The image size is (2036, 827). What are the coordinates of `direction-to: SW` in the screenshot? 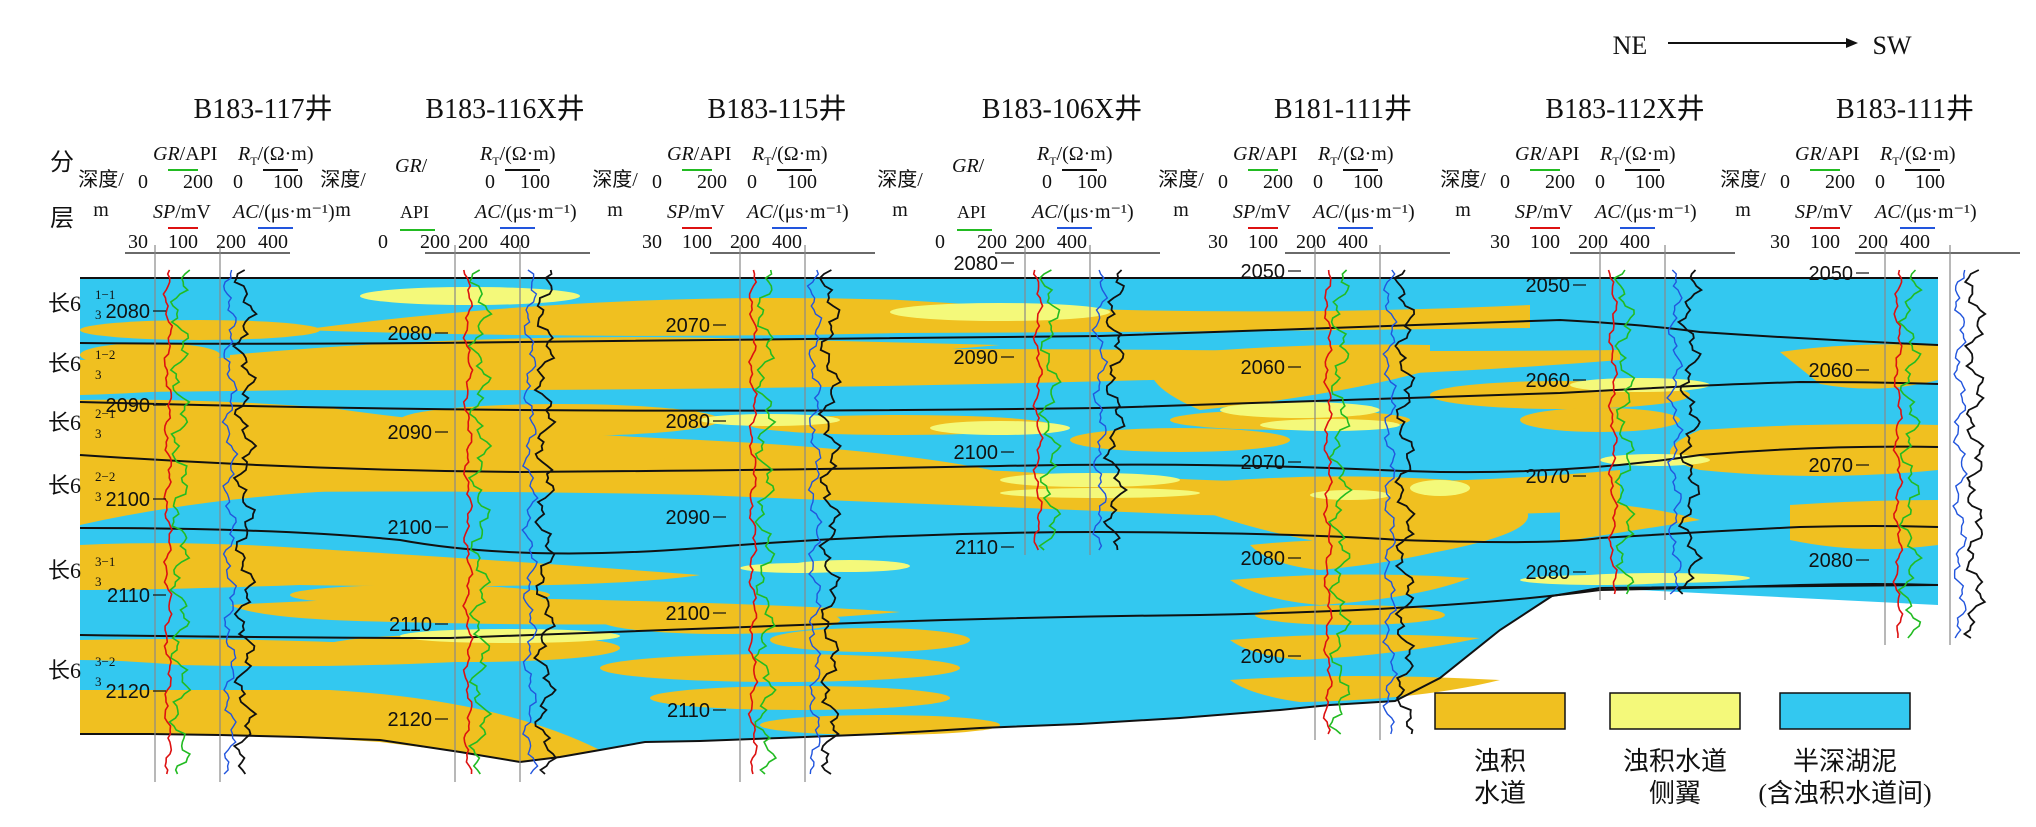 It's located at (1892, 45).